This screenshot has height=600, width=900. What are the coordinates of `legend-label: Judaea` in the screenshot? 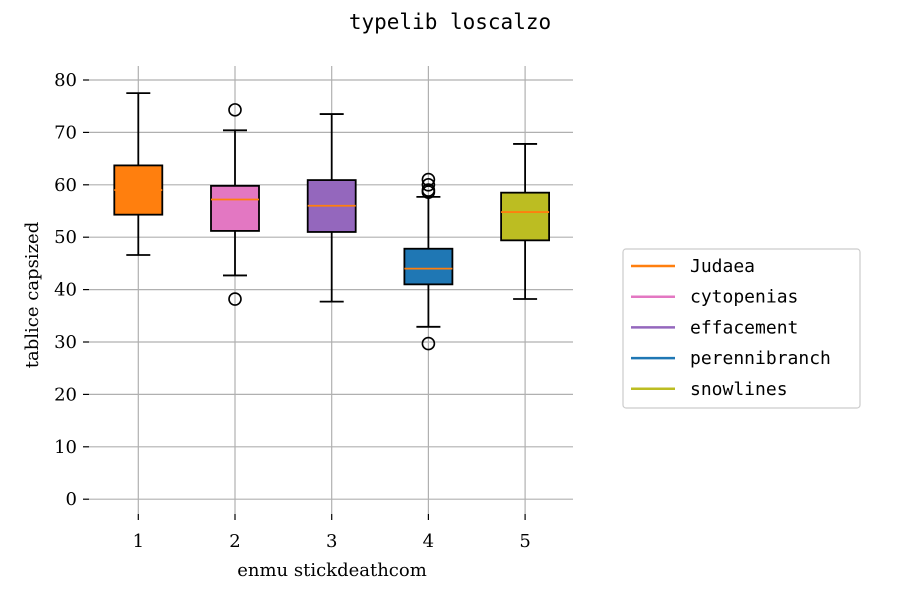 It's located at (722, 266).